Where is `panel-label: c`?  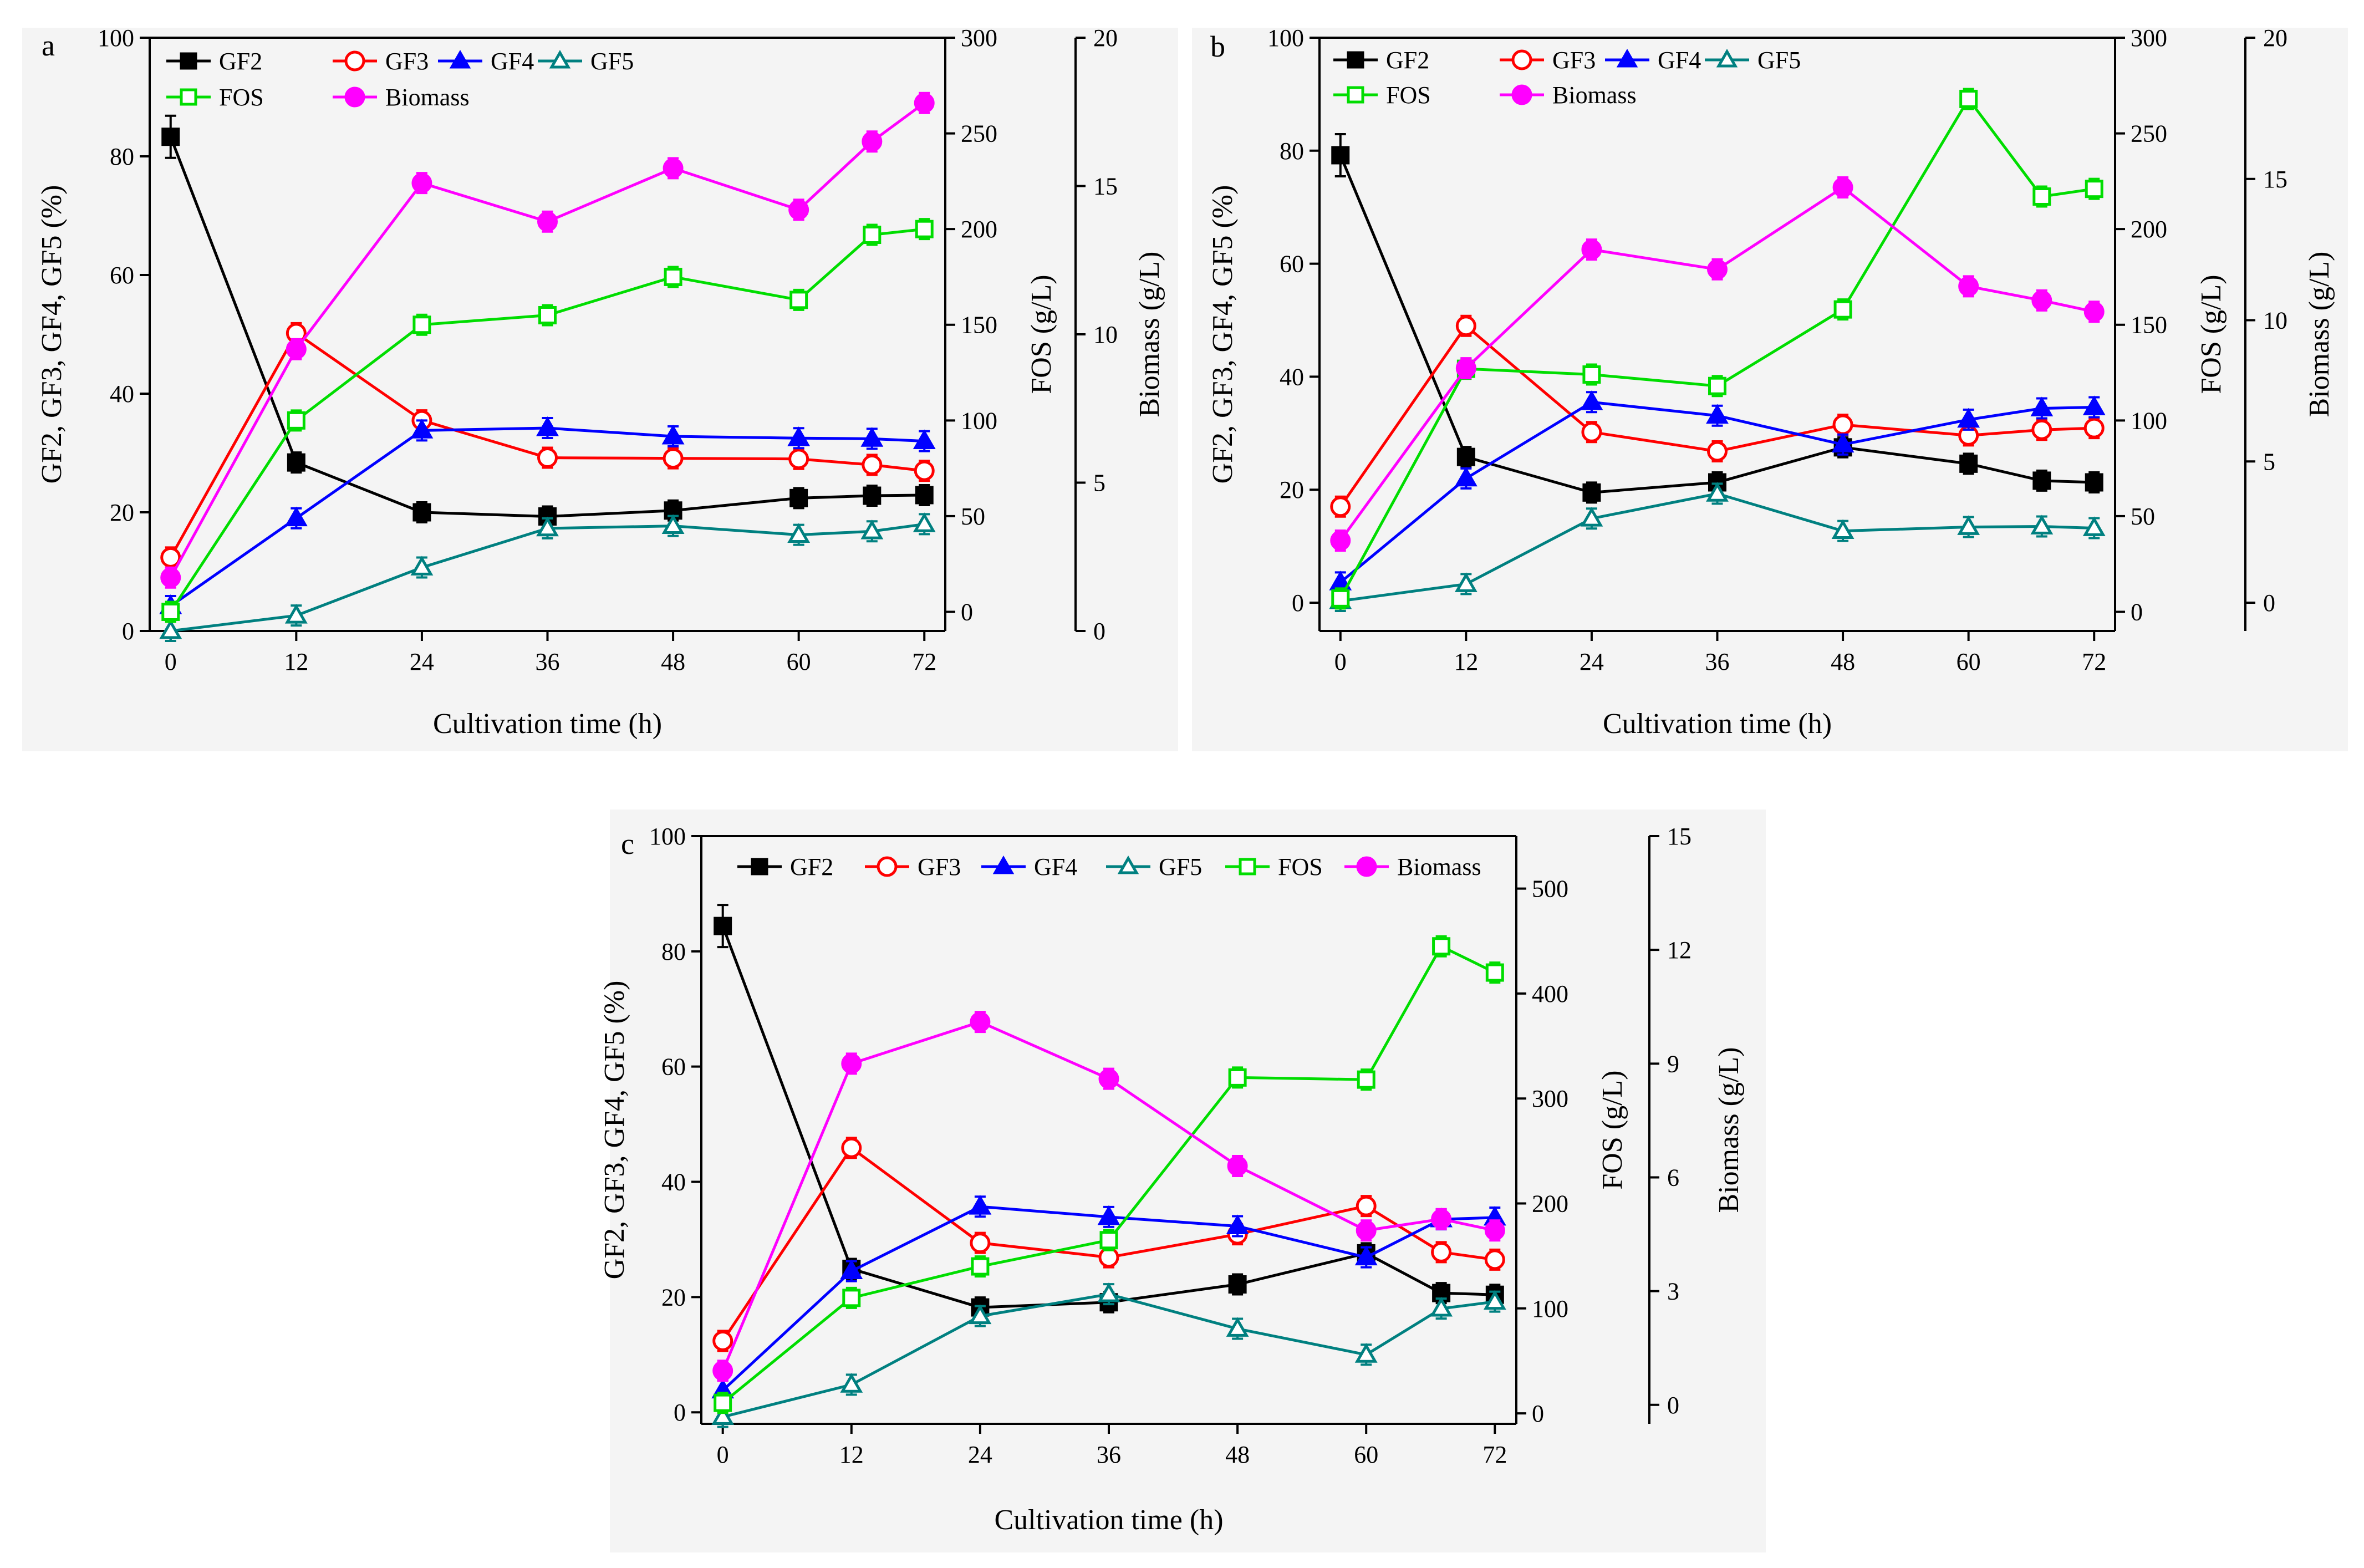
panel-label: c is located at coordinates (627, 844).